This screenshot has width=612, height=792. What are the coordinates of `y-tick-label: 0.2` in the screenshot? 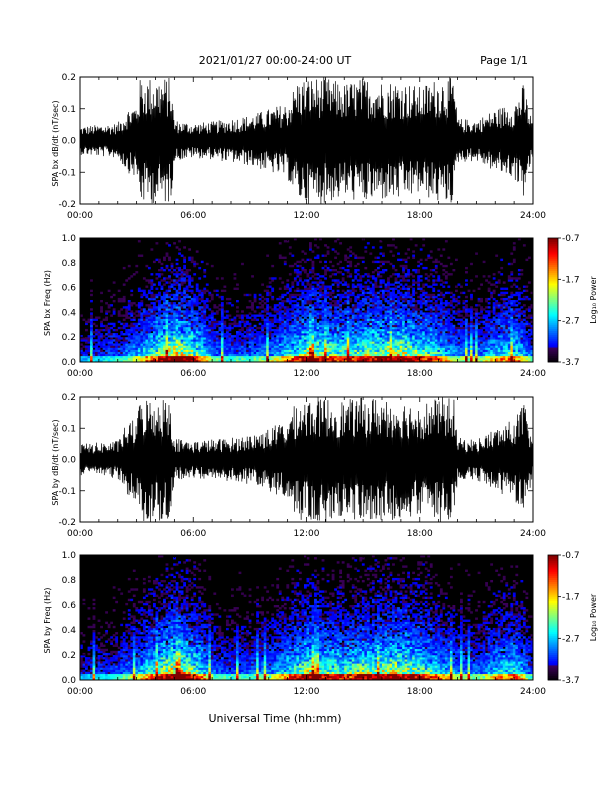 It's located at (69, 78).